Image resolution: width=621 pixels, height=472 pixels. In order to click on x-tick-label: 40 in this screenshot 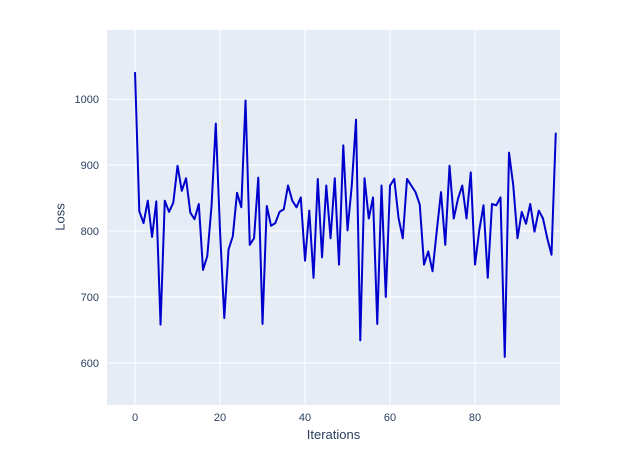, I will do `click(305, 418)`.